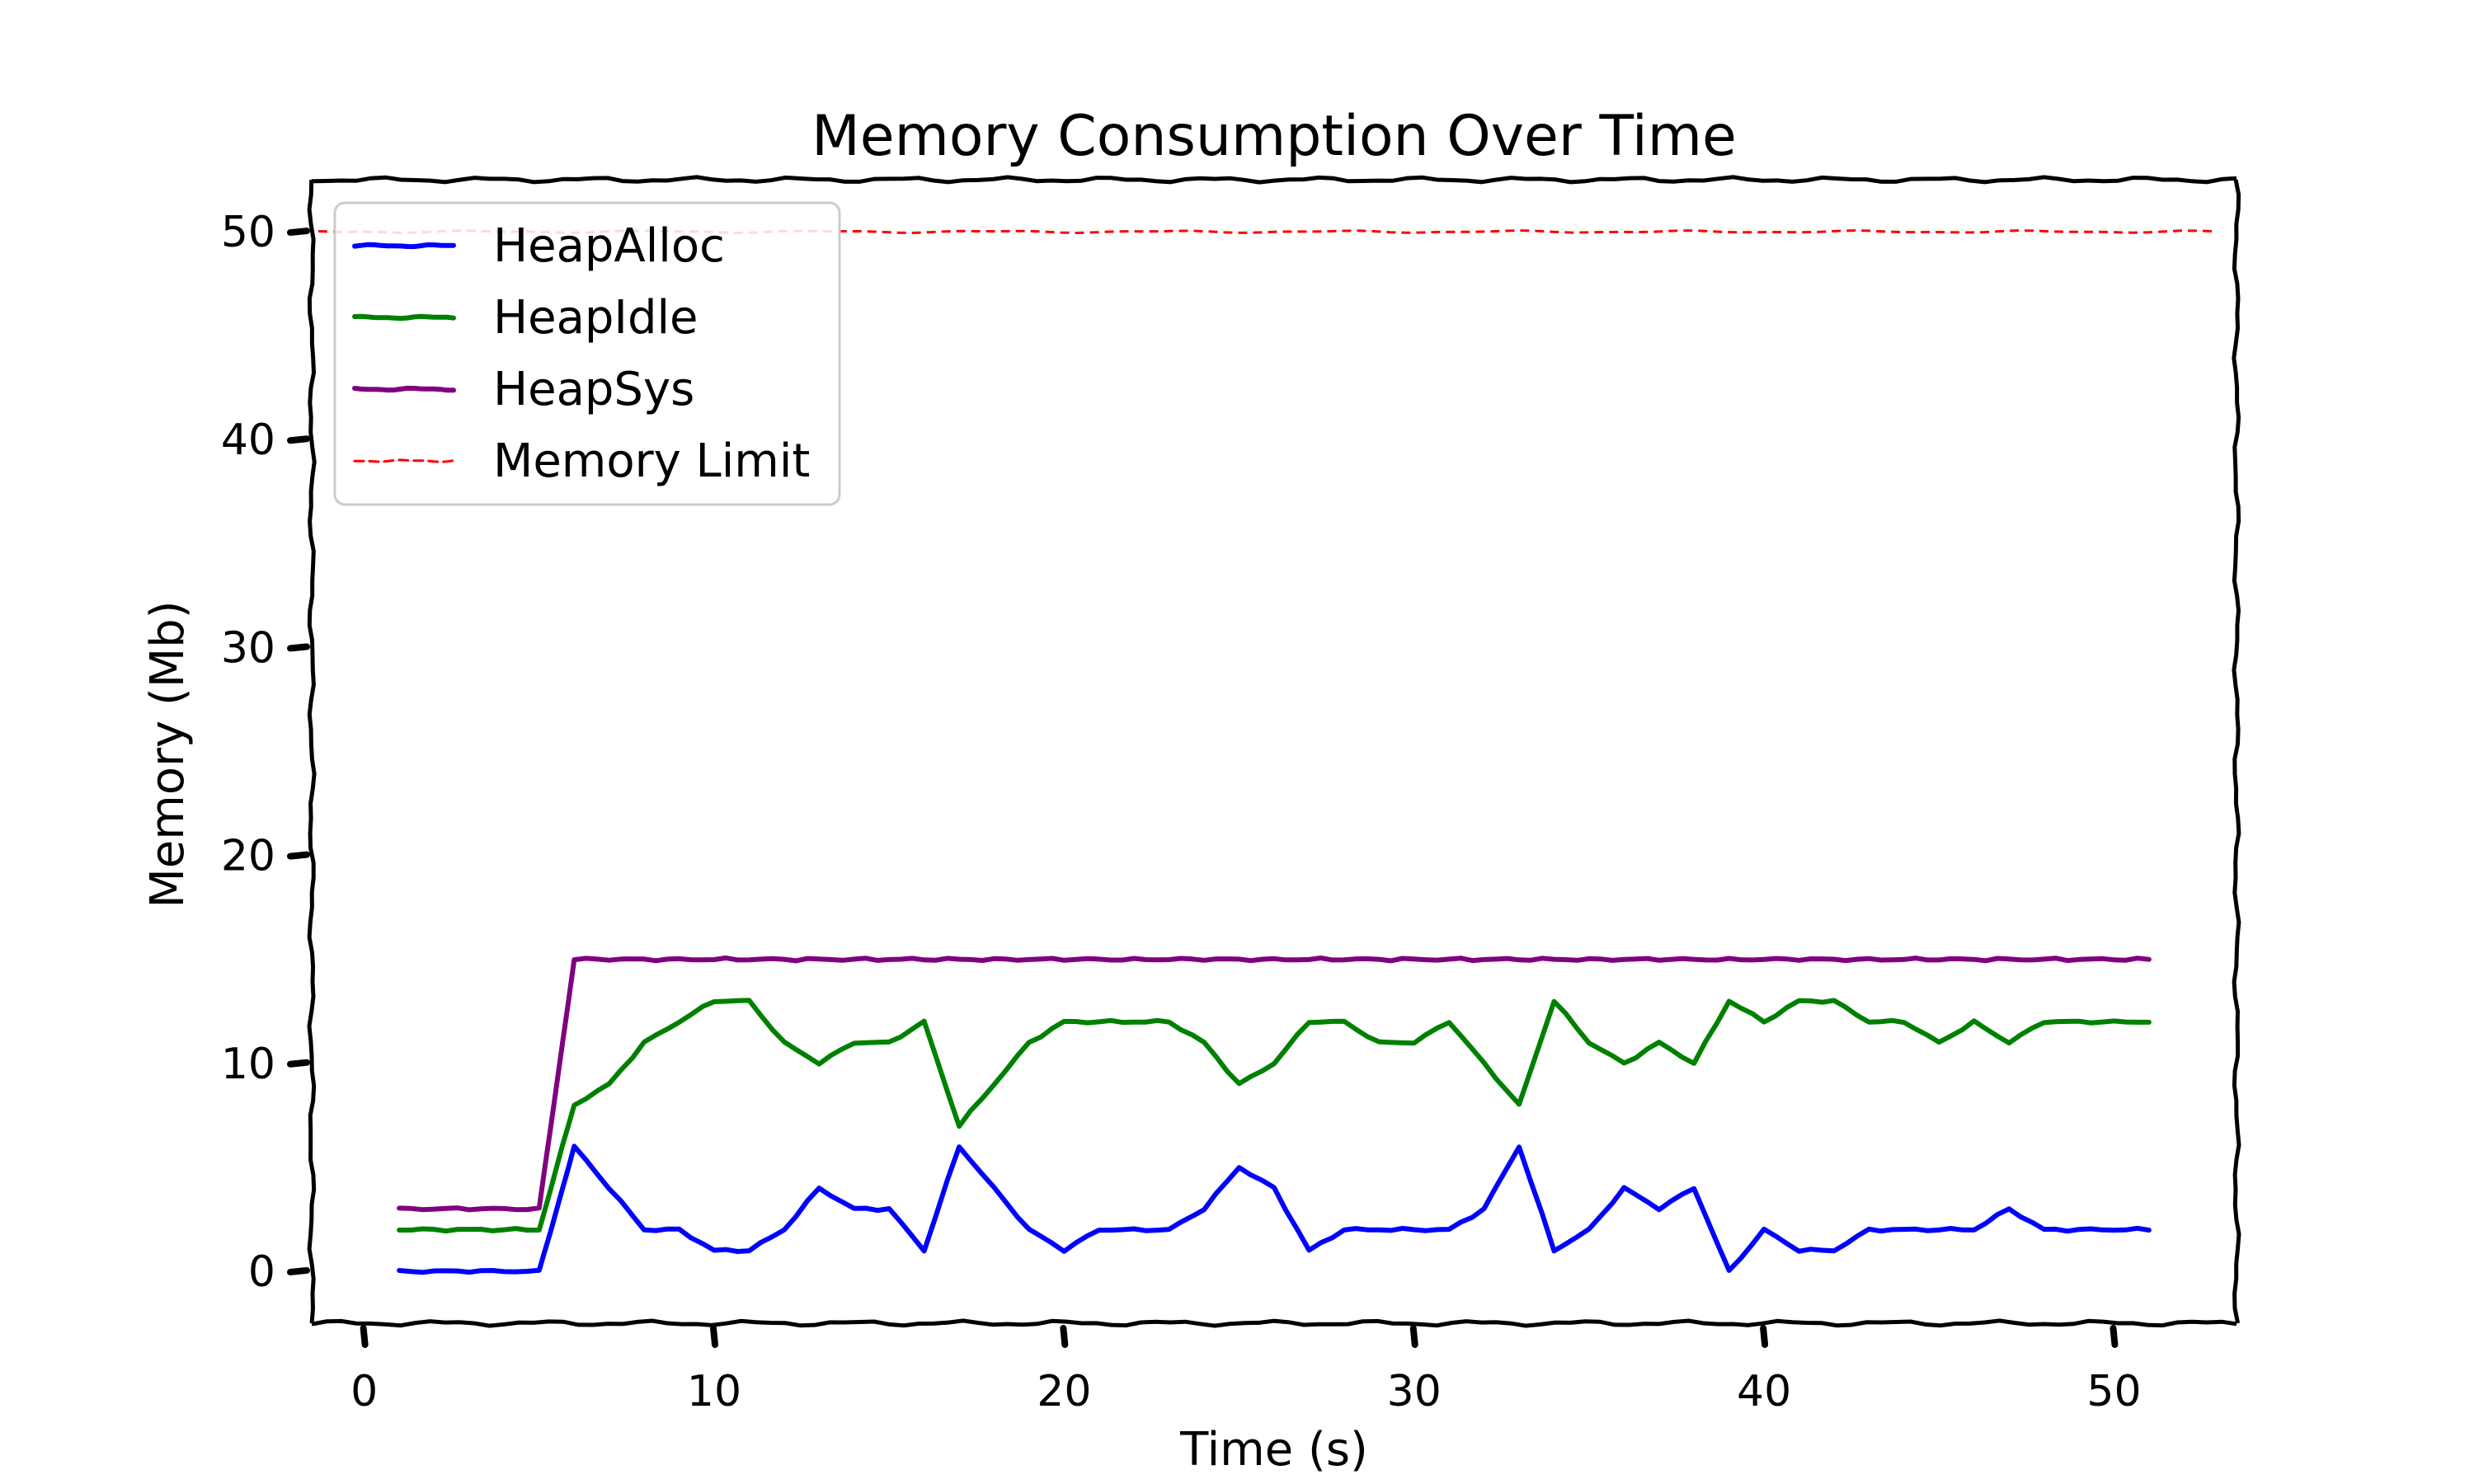 This screenshot has width=2474, height=1484. I want to click on legend-label-heapalloc: HeapAlloc, so click(609, 246).